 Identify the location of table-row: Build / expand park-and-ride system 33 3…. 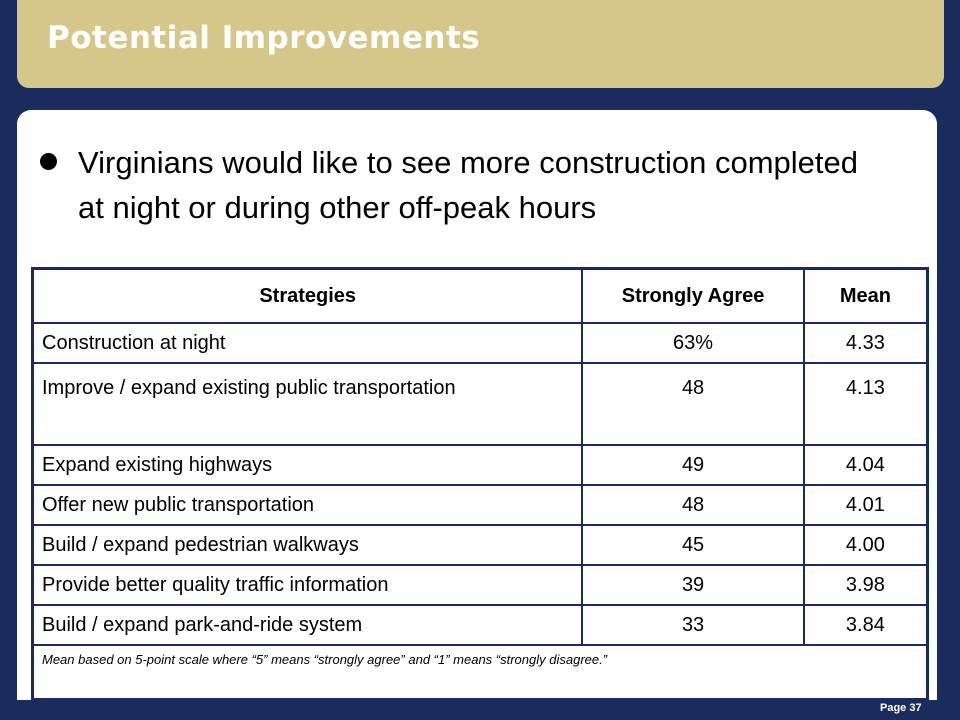
(480, 625).